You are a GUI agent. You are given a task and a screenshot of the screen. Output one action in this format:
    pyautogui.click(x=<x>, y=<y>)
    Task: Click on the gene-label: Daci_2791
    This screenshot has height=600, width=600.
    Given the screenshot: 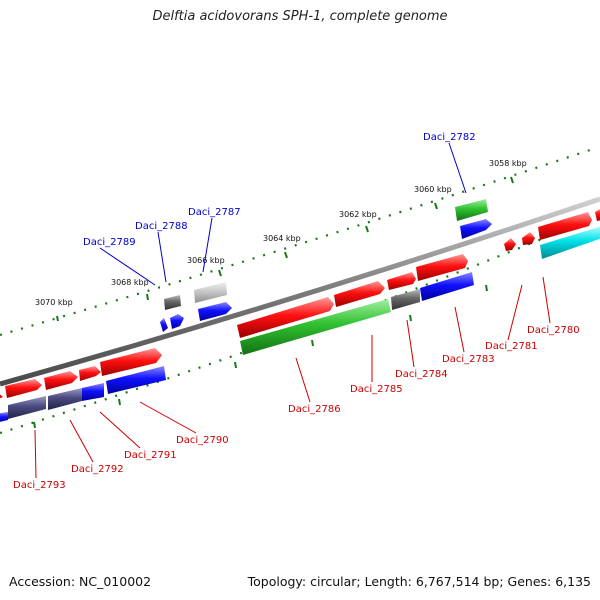 What is the action you would take?
    pyautogui.click(x=150, y=455)
    